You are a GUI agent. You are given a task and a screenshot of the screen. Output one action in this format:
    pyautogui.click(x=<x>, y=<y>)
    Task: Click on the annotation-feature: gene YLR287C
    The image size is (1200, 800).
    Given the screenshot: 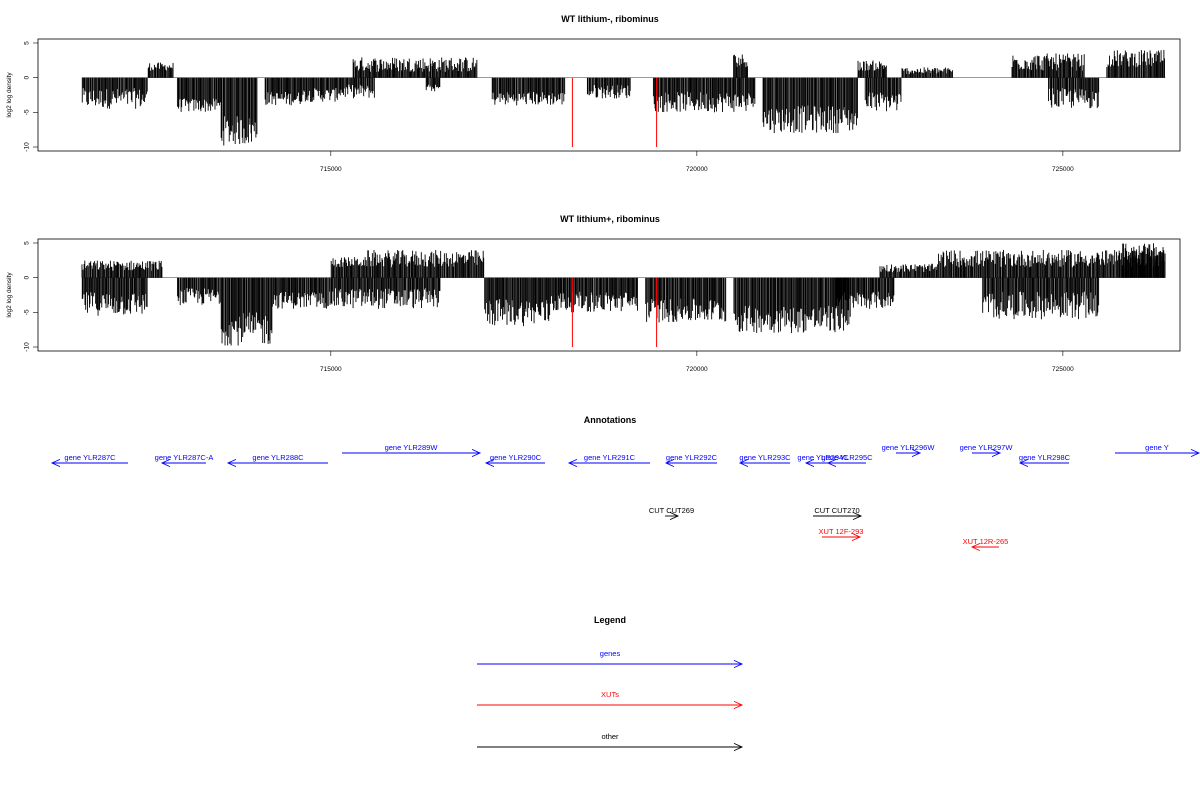 What is the action you would take?
    pyautogui.click(x=89, y=460)
    